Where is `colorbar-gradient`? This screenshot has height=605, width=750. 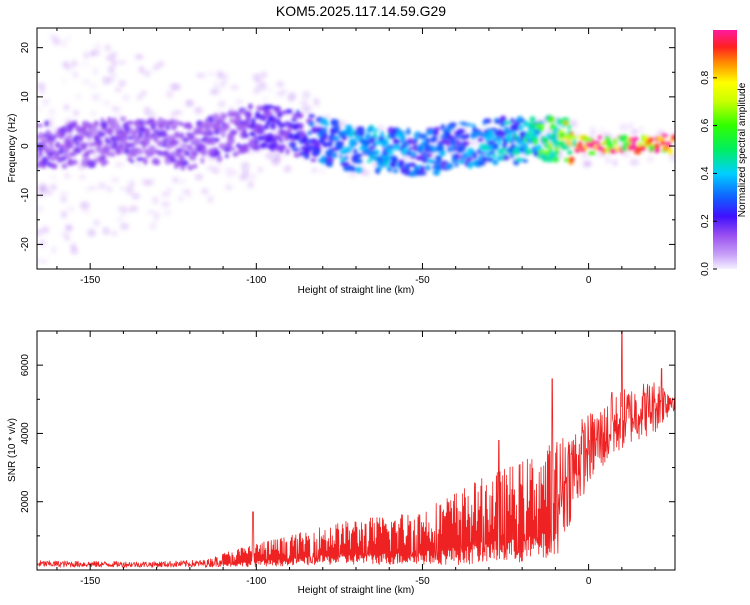
colorbar-gradient is located at coordinates (725, 149).